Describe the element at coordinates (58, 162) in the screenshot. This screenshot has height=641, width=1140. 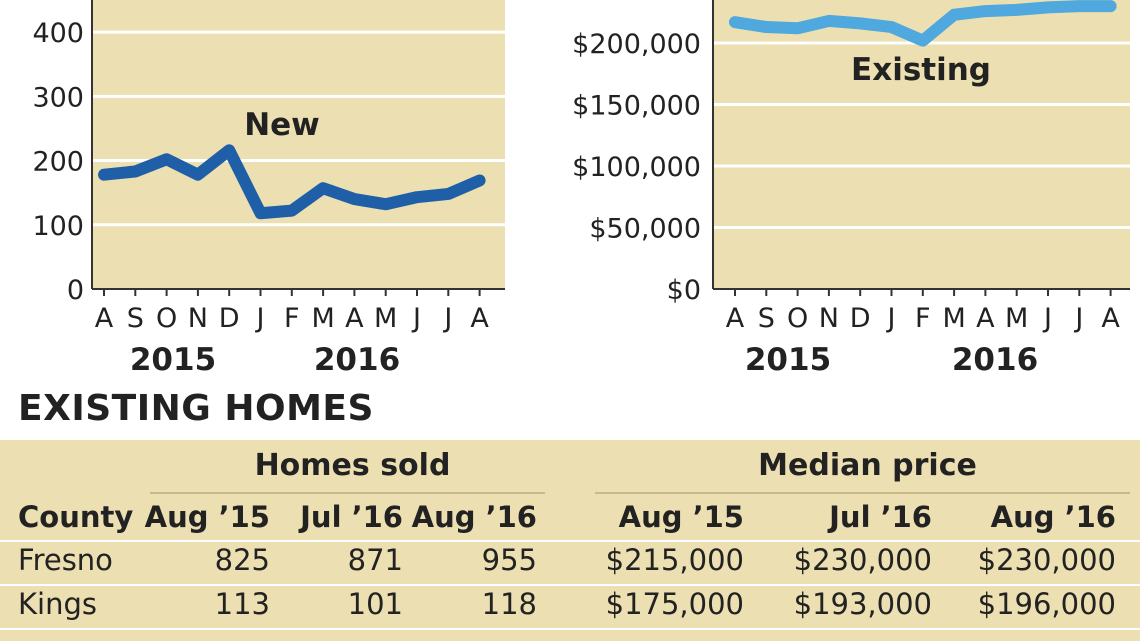
I see `y-tick-label: 200` at that location.